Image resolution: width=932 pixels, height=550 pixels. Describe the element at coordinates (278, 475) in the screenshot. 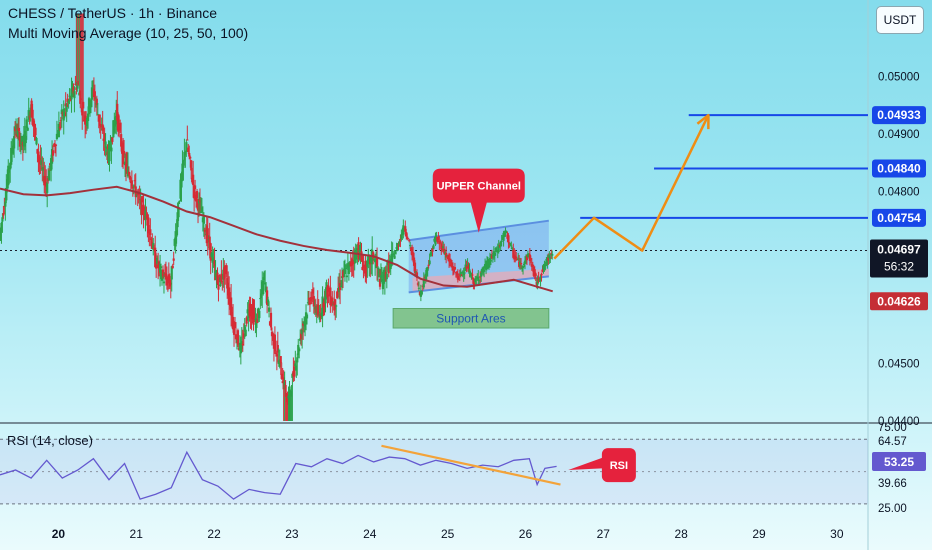

I see `rsi-line` at that location.